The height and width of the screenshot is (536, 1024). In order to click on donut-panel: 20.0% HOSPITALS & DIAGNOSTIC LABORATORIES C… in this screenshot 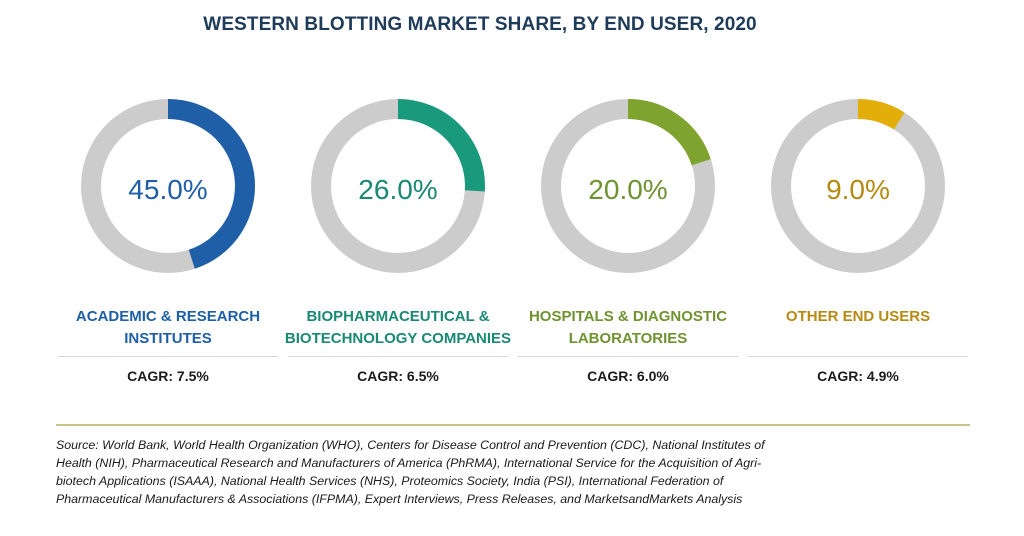, I will do `click(628, 256)`.